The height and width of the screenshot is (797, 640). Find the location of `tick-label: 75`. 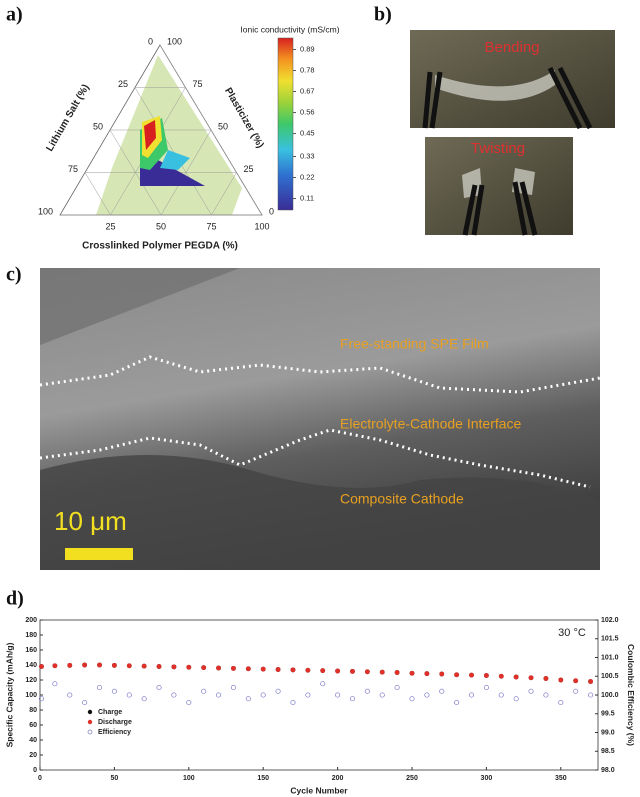

tick-label: 75 is located at coordinates (198, 84).